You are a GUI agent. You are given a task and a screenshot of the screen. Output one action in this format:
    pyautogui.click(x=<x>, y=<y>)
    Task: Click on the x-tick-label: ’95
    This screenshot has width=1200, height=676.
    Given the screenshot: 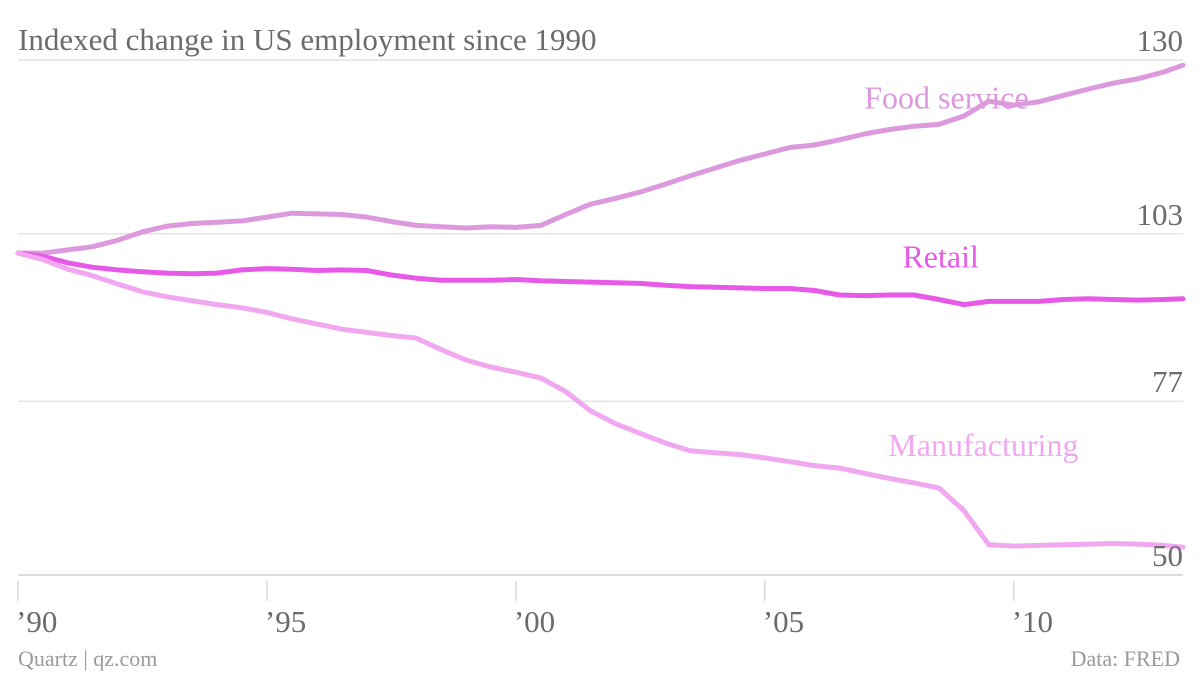 What is the action you would take?
    pyautogui.click(x=285, y=621)
    